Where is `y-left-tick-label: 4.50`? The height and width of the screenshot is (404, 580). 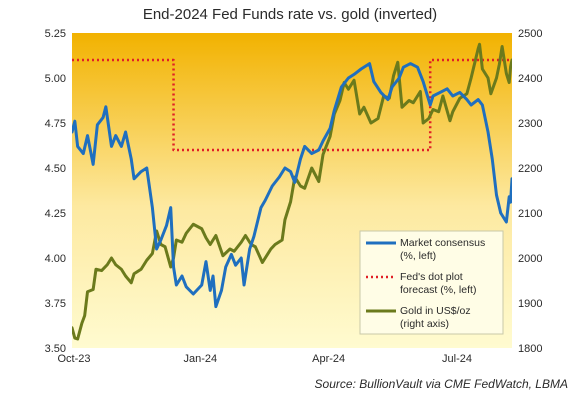 y-left-tick-label: 4.50 is located at coordinates (55, 169).